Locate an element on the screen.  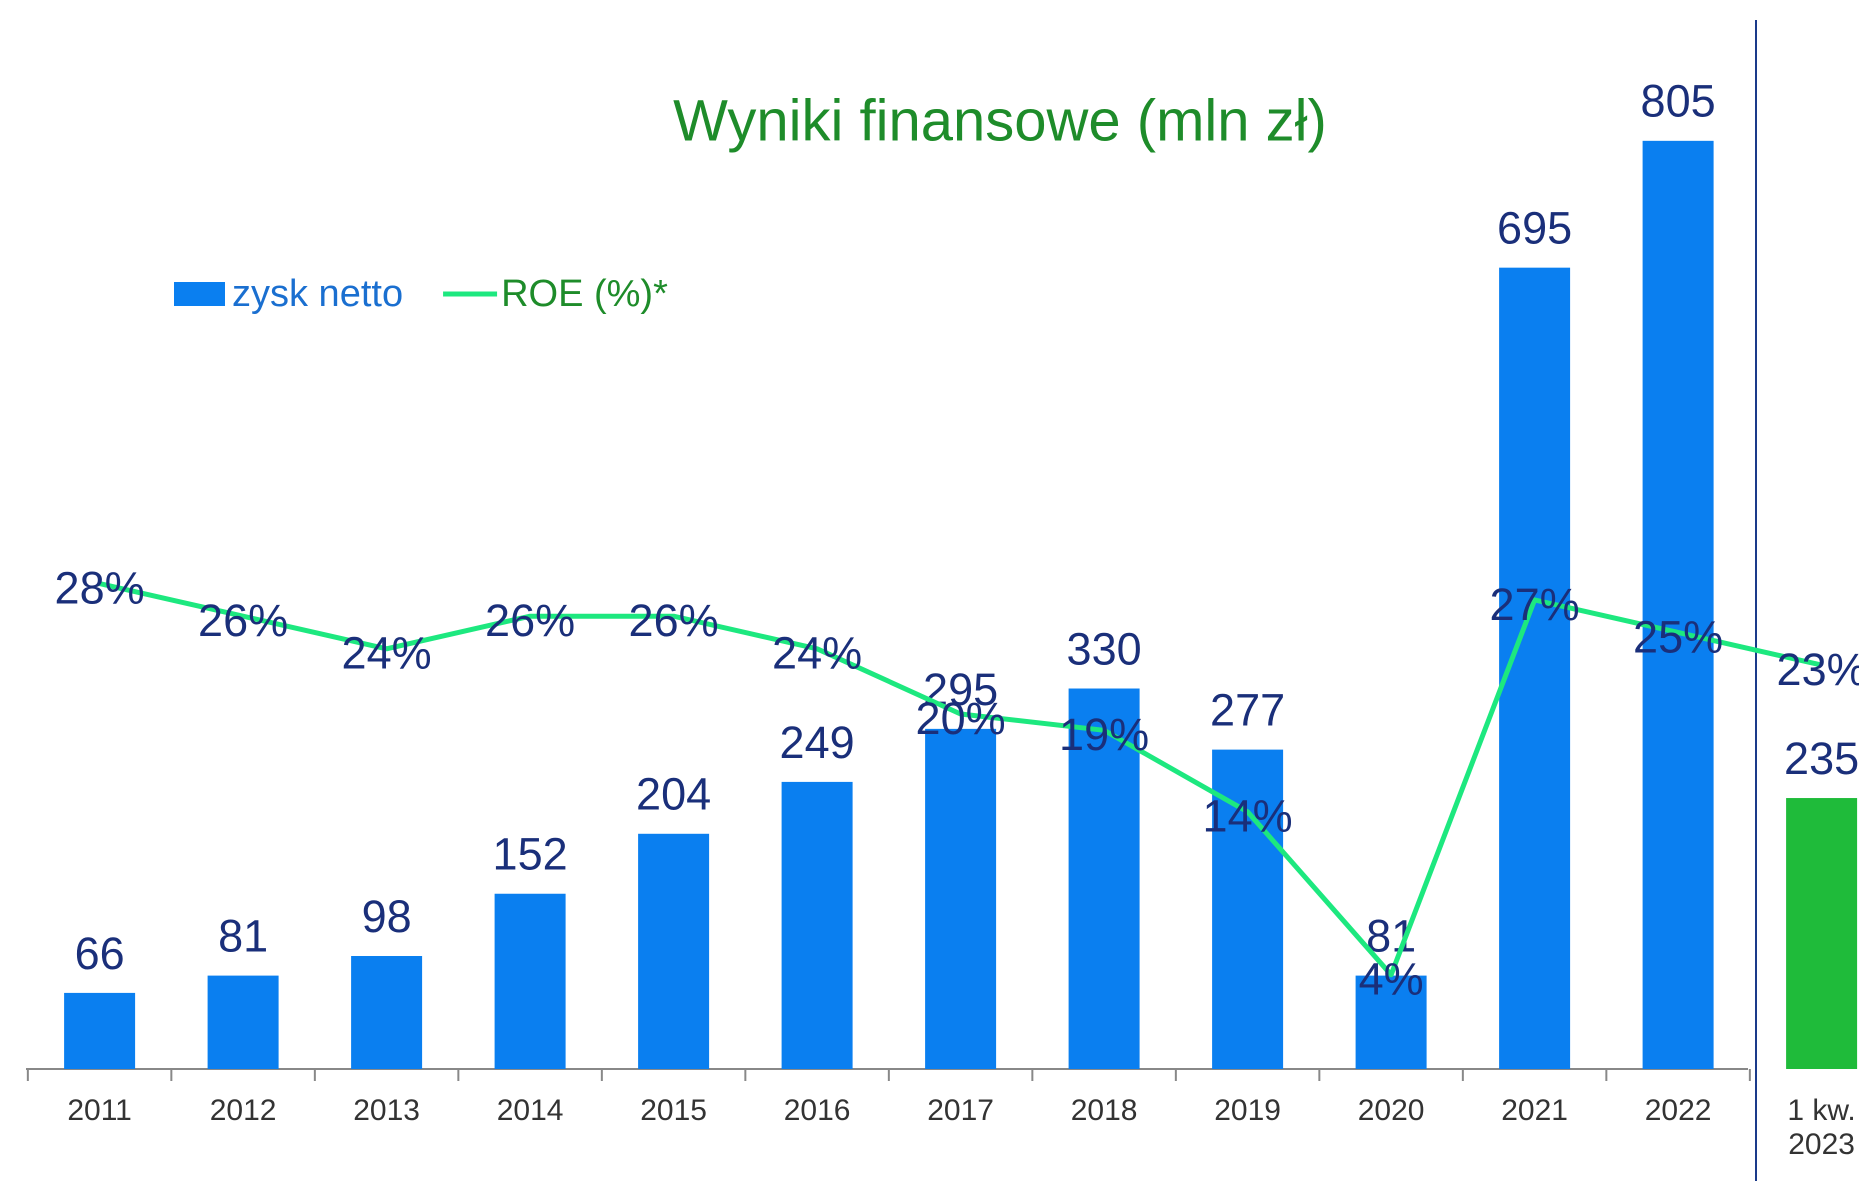
x-tick-label: 2018 is located at coordinates (1104, 1110).